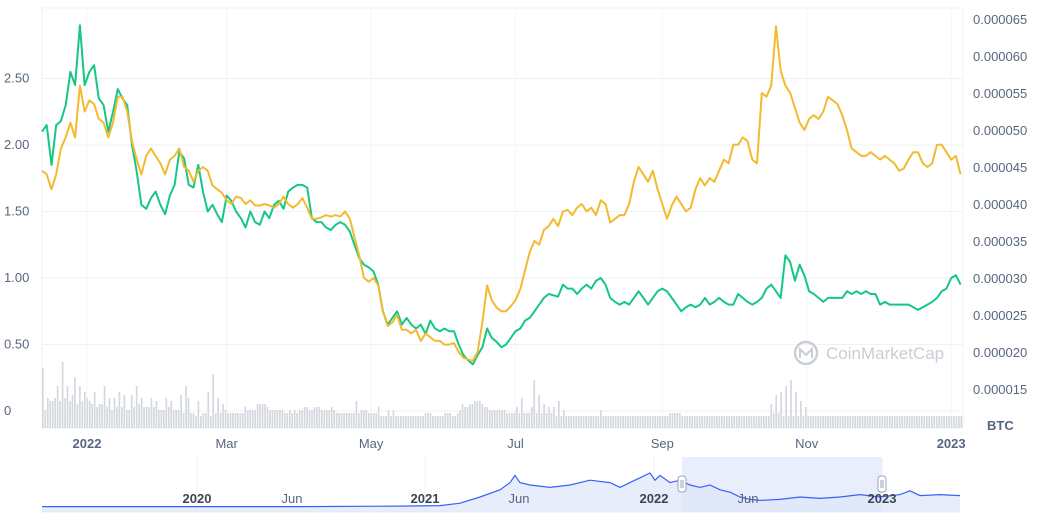 The image size is (1049, 523). What do you see at coordinates (7, 410) in the screenshot?
I see `y-left-tick-label: 0` at bounding box center [7, 410].